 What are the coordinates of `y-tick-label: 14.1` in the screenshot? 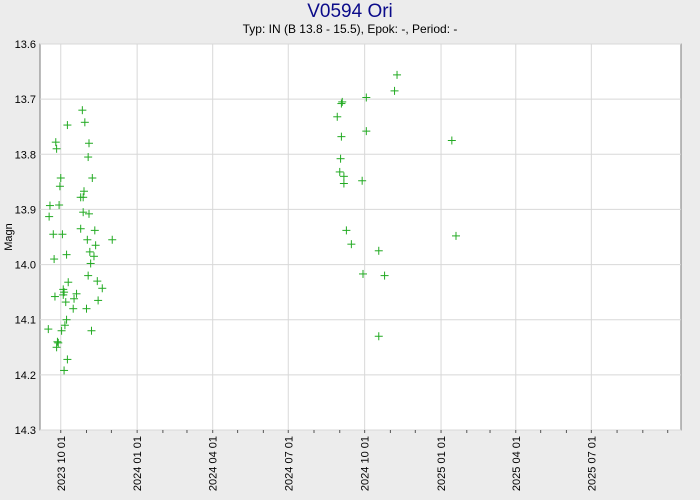 It's located at (25, 321).